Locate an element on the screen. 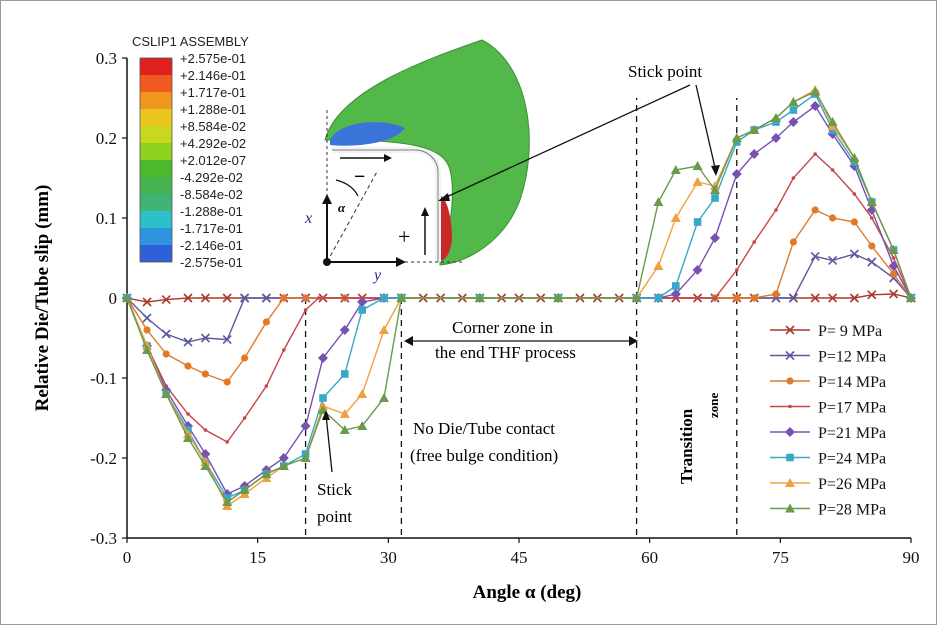 Image resolution: width=937 pixels, height=625 pixels. inset-y-arrowhead is located at coordinates (327, 199).